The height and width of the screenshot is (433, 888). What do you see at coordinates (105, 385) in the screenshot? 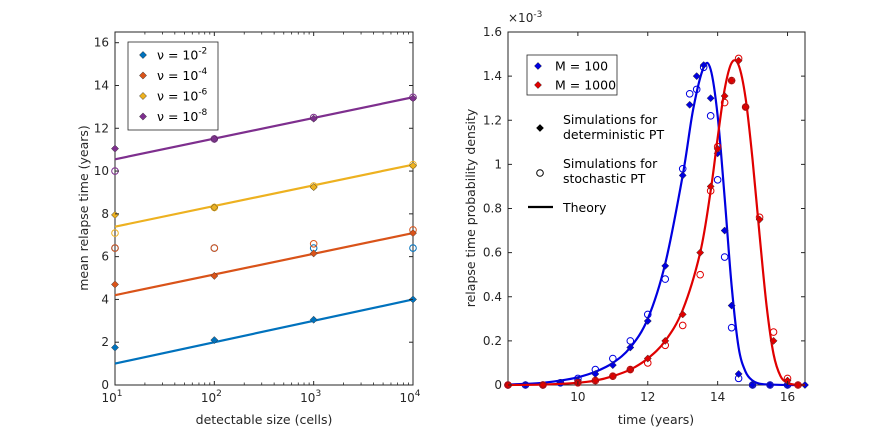
I see `left-y-tick-label: 0` at bounding box center [105, 385].